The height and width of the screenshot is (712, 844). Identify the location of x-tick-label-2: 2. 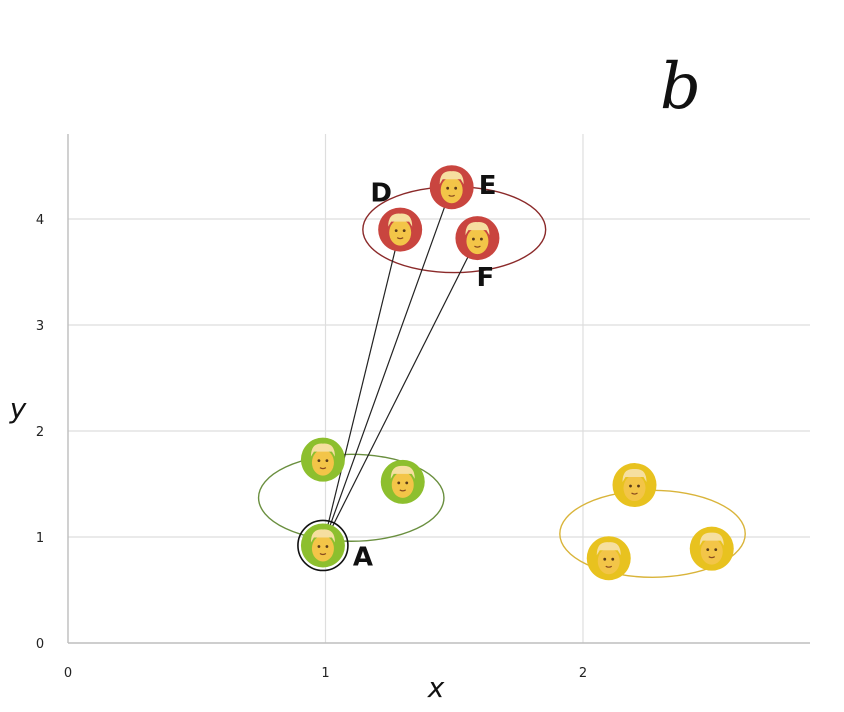
(583, 673).